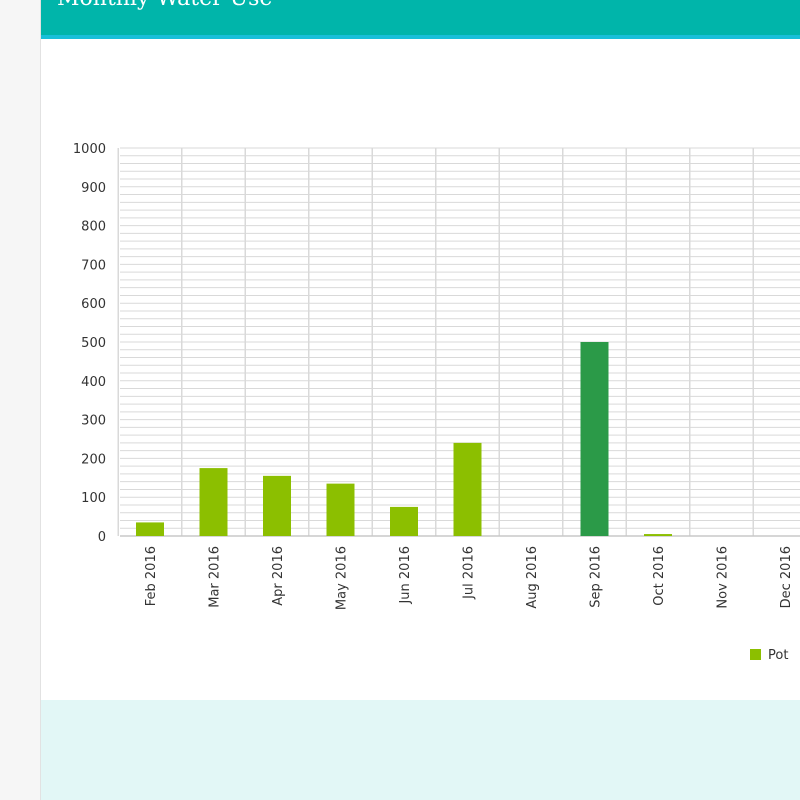 The image size is (800, 800). I want to click on page-title: Monthly Water Use, so click(164, 5).